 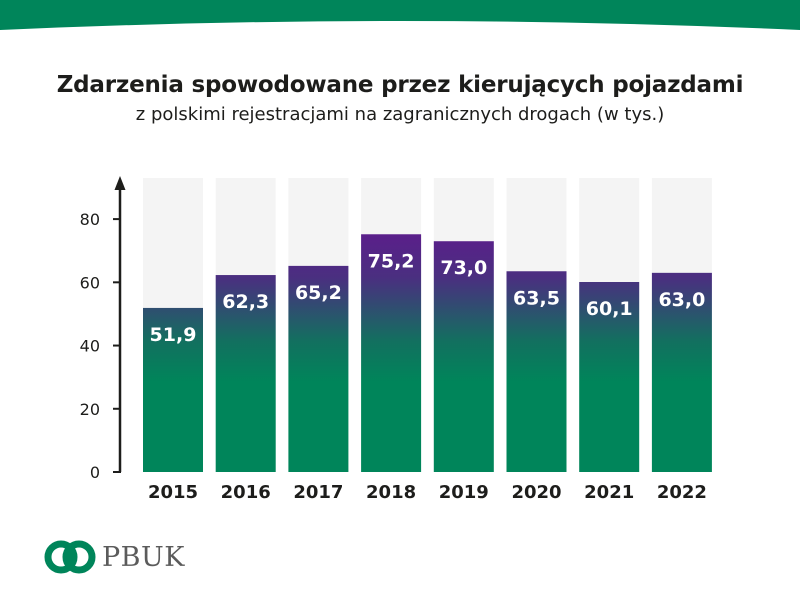 I want to click on value-label-2019: 73,0, so click(x=463, y=268).